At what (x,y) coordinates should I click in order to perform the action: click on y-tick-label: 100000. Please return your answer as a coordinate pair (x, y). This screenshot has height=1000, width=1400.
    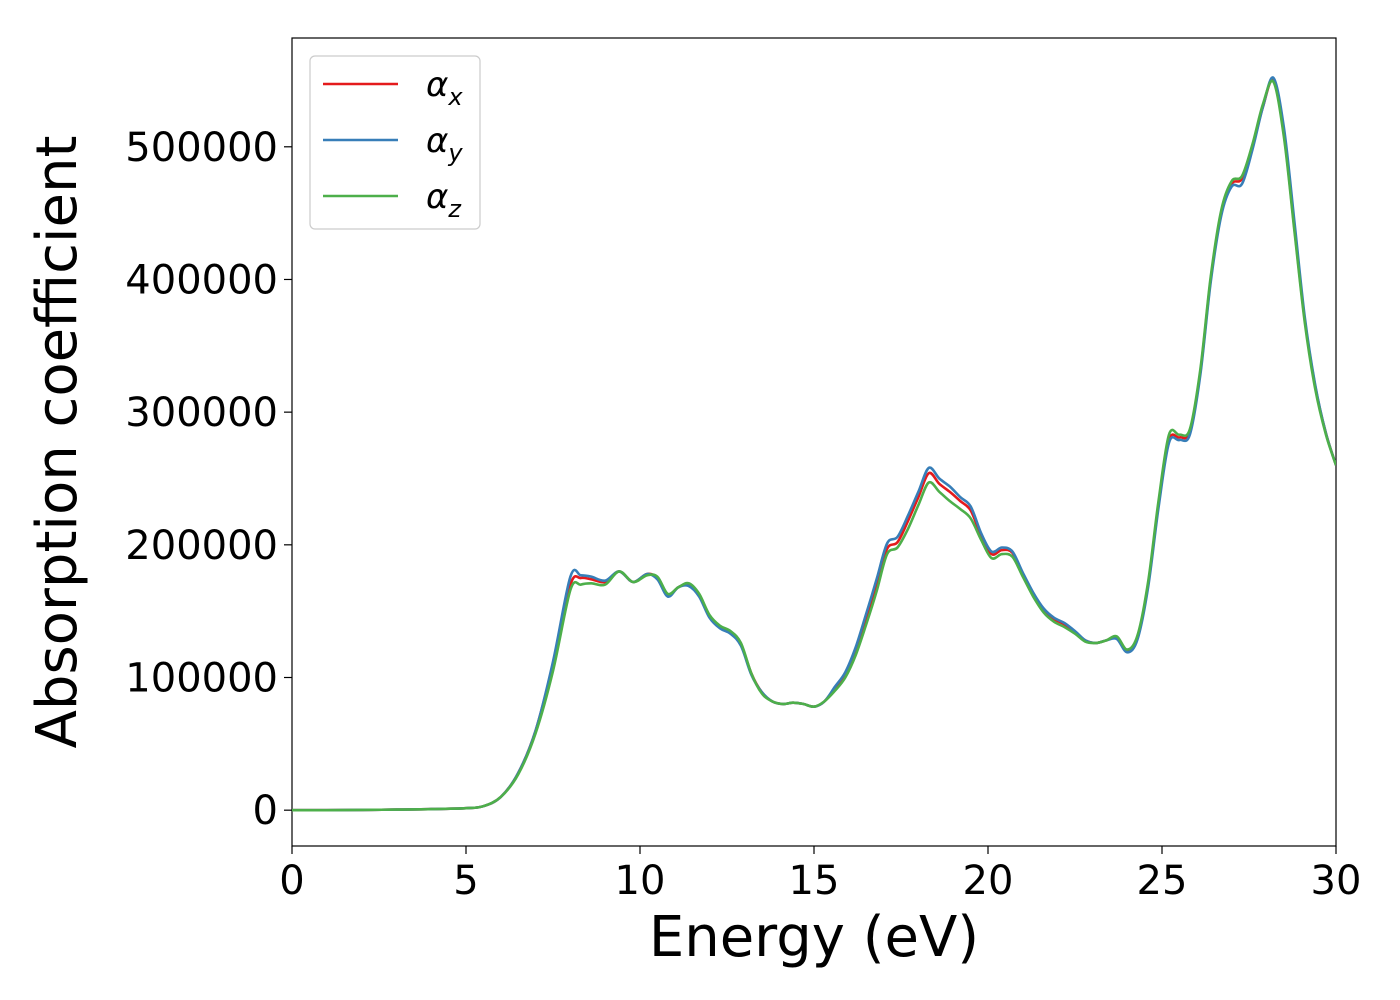
    Looking at the image, I should click on (201, 679).